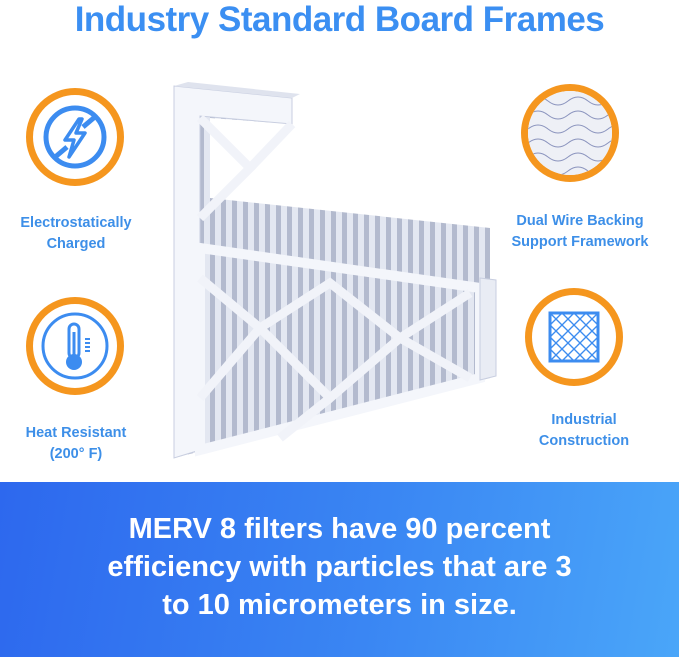 The width and height of the screenshot is (679, 657). What do you see at coordinates (584, 431) in the screenshot?
I see `feature-label-industrial: Industrial Construction` at bounding box center [584, 431].